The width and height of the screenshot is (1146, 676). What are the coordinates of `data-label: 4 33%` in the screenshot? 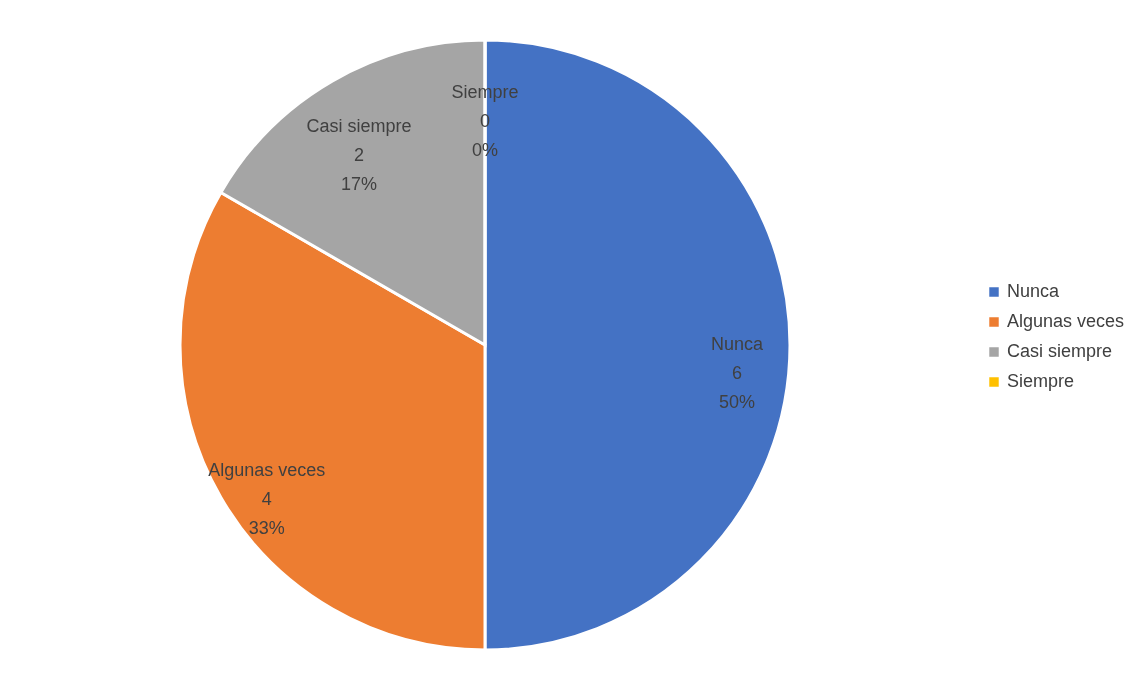 It's located at (266, 513).